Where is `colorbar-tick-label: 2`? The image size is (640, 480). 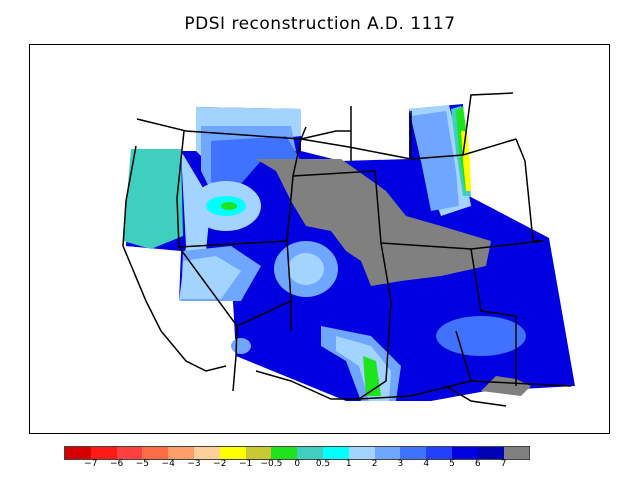
colorbar-tick-label: 2 is located at coordinates (374, 464).